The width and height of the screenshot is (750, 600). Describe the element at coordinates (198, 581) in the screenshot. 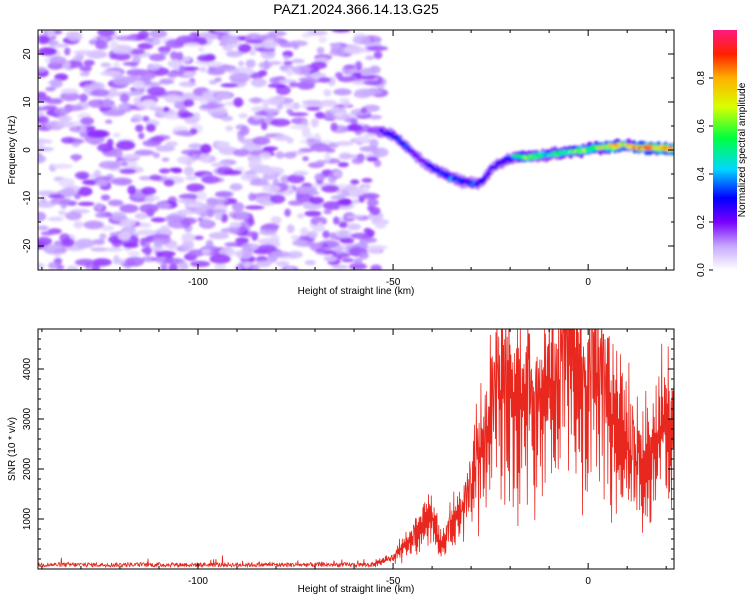

I see `snr-xtick-label: -100` at that location.